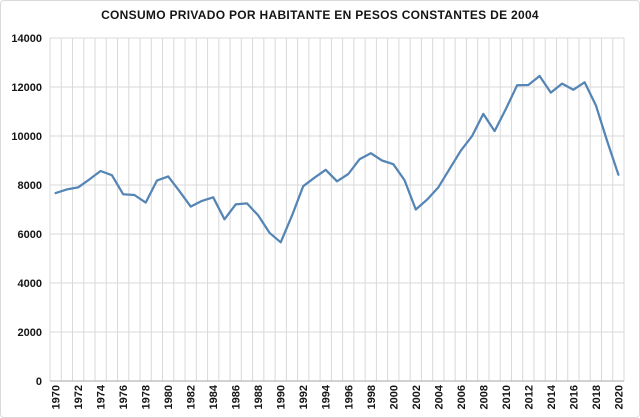 Image resolution: width=640 pixels, height=418 pixels. I want to click on y-tick-label: 10000, so click(26, 137).